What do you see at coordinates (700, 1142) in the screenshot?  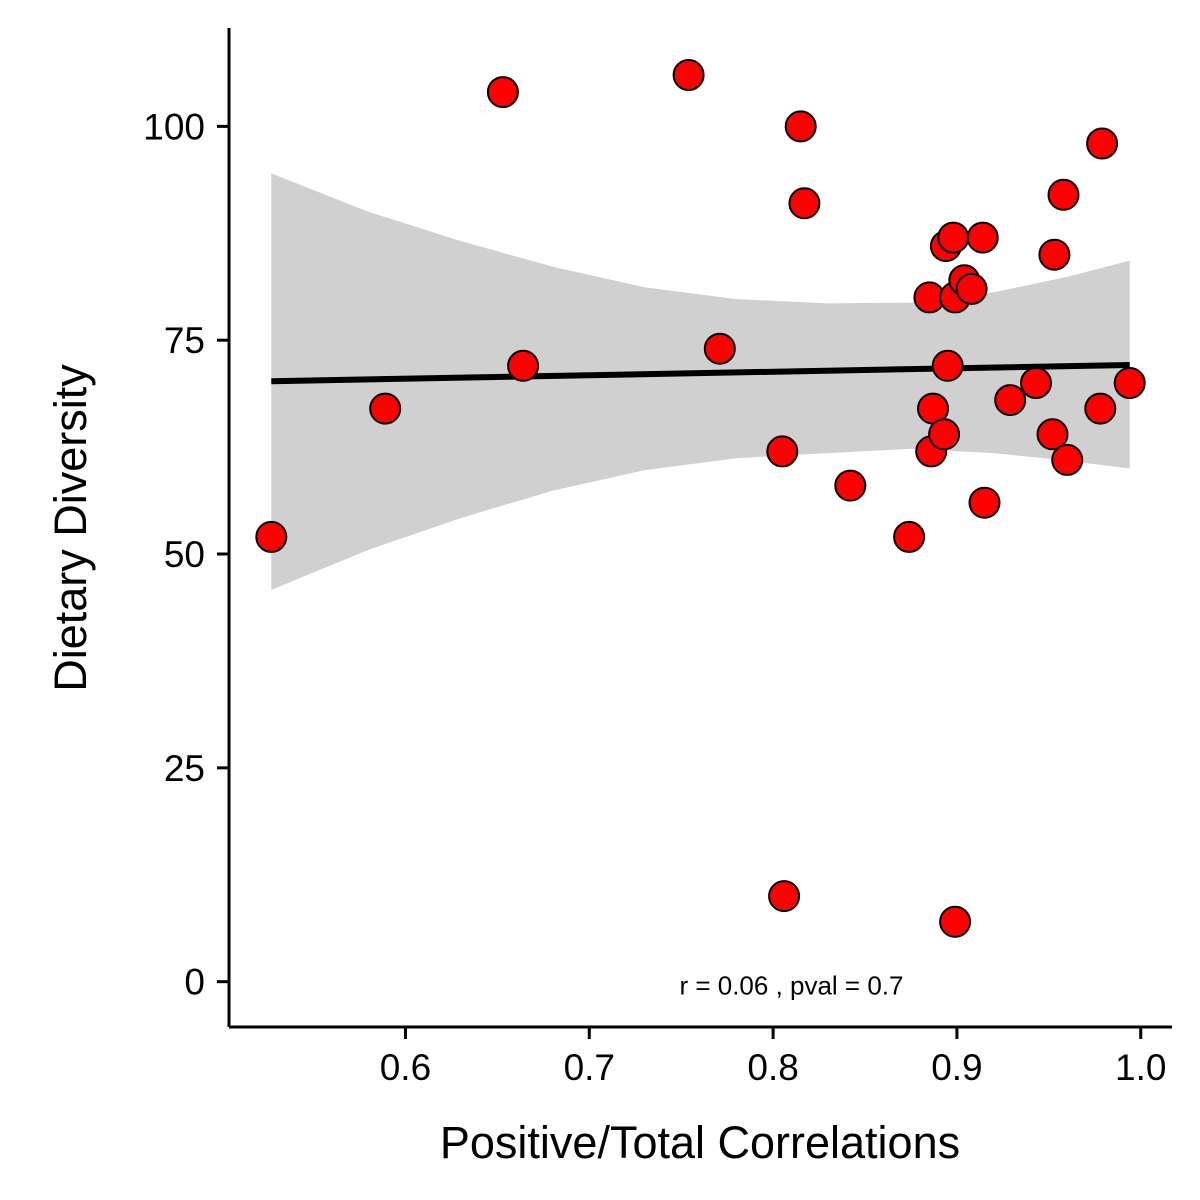 I see `x-axis-title: Positive/Total Correlations` at bounding box center [700, 1142].